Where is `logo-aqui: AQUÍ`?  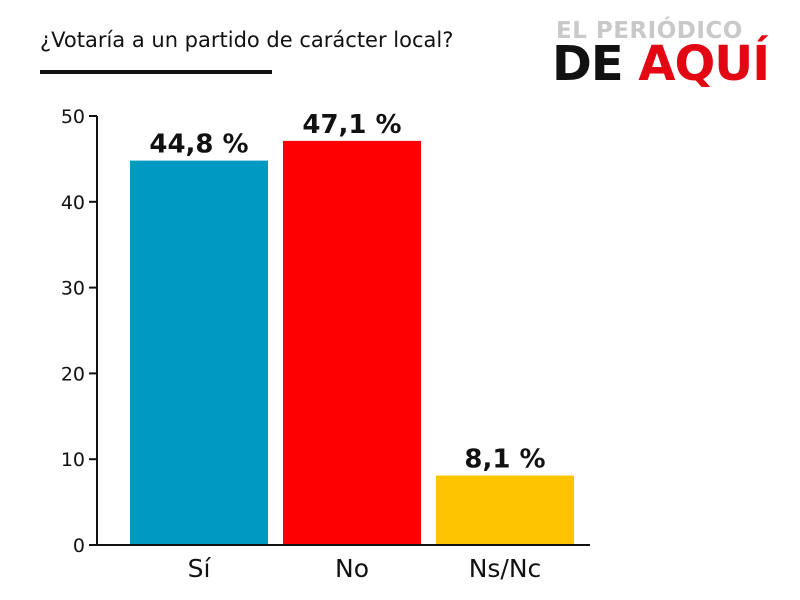
logo-aqui: AQUÍ is located at coordinates (704, 64).